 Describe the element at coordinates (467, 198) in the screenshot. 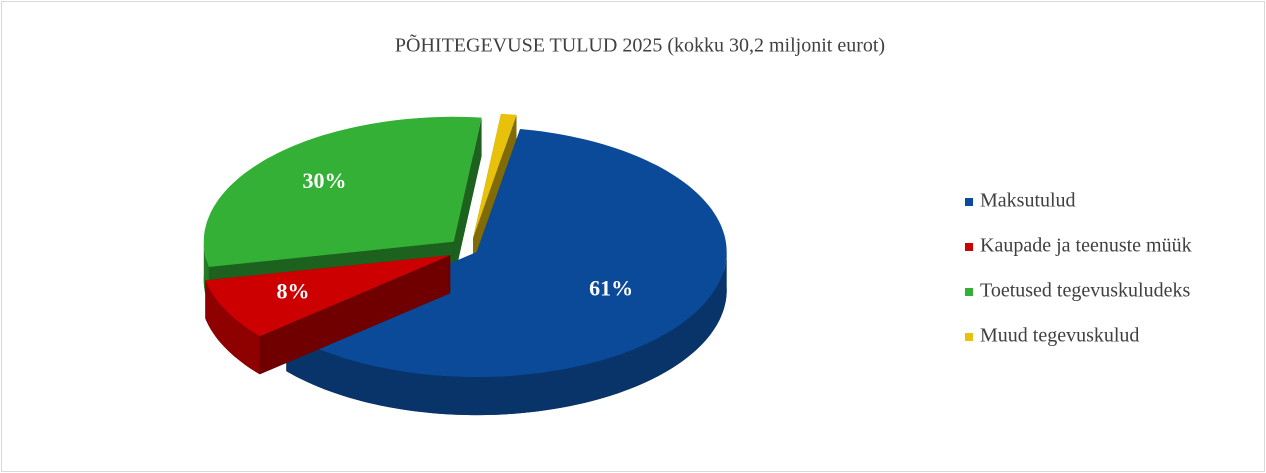

I see `slice-cut-face` at that location.